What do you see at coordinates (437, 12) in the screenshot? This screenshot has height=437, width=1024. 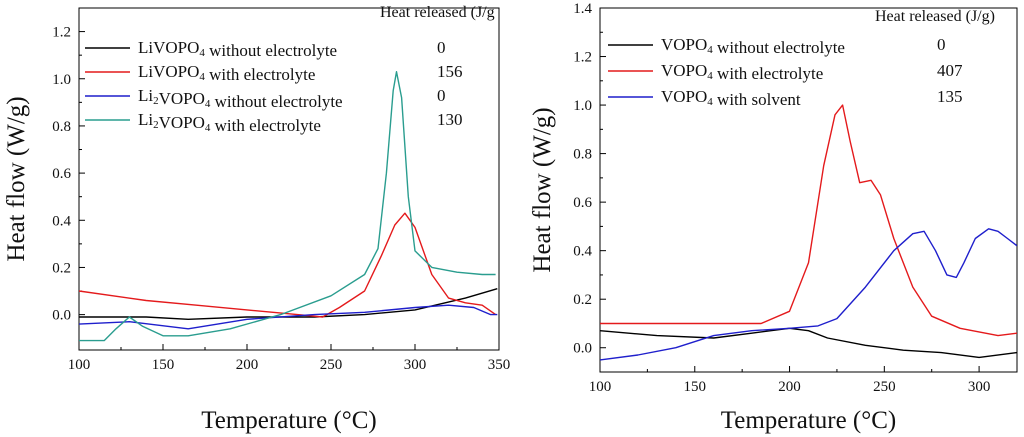 I see `heat-released-header: Heat released (J/g` at bounding box center [437, 12].